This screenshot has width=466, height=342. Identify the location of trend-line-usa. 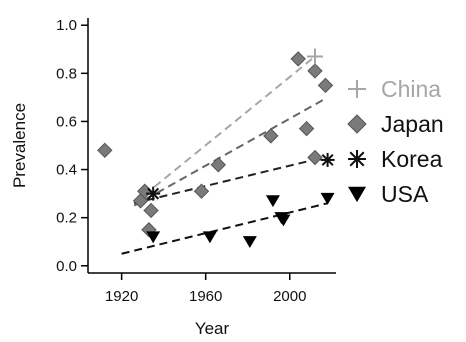
(224, 228).